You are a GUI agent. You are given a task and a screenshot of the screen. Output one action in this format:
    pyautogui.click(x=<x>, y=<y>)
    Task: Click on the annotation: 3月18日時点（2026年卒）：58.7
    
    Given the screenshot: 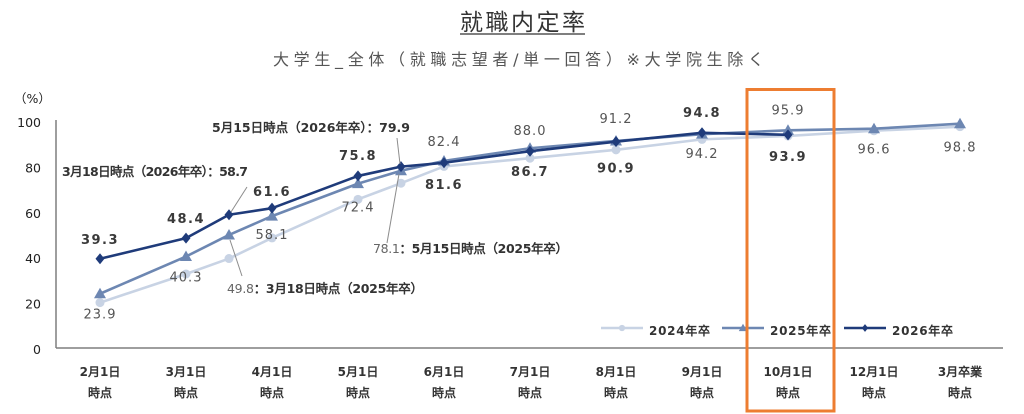 What is the action you would take?
    pyautogui.click(x=155, y=188)
    